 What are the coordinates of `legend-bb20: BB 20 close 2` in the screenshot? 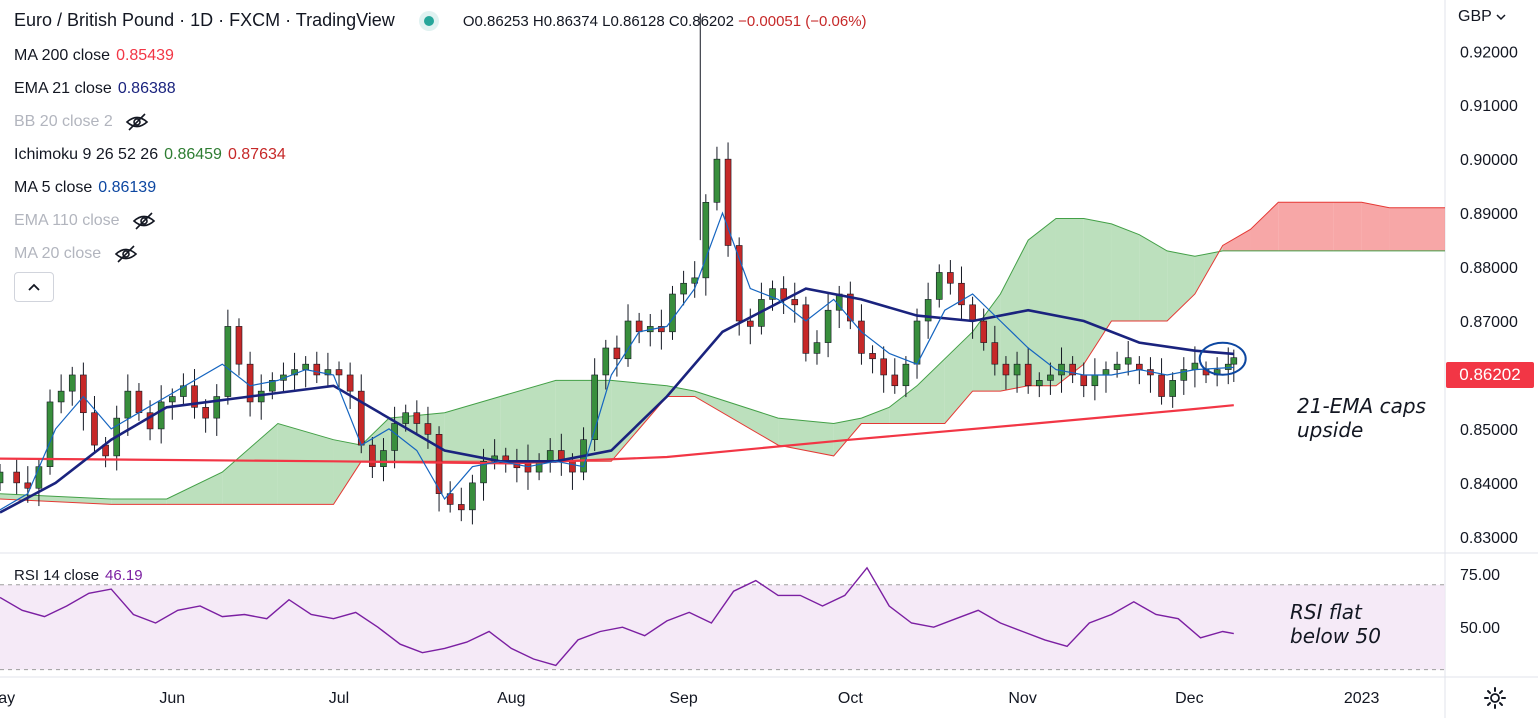 It's located at (81, 122).